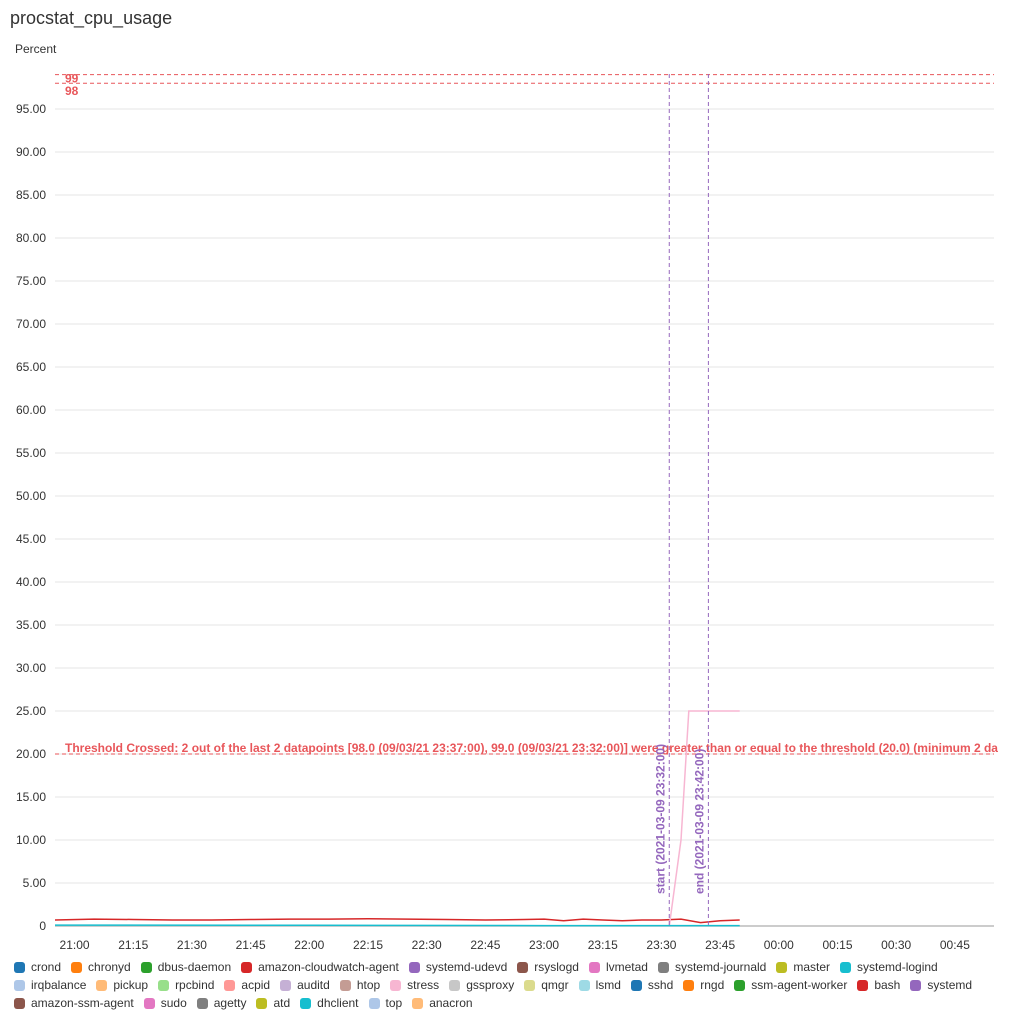  I want to click on legend-item-ssm-agent-worker: ssm-agent-worker, so click(790, 985).